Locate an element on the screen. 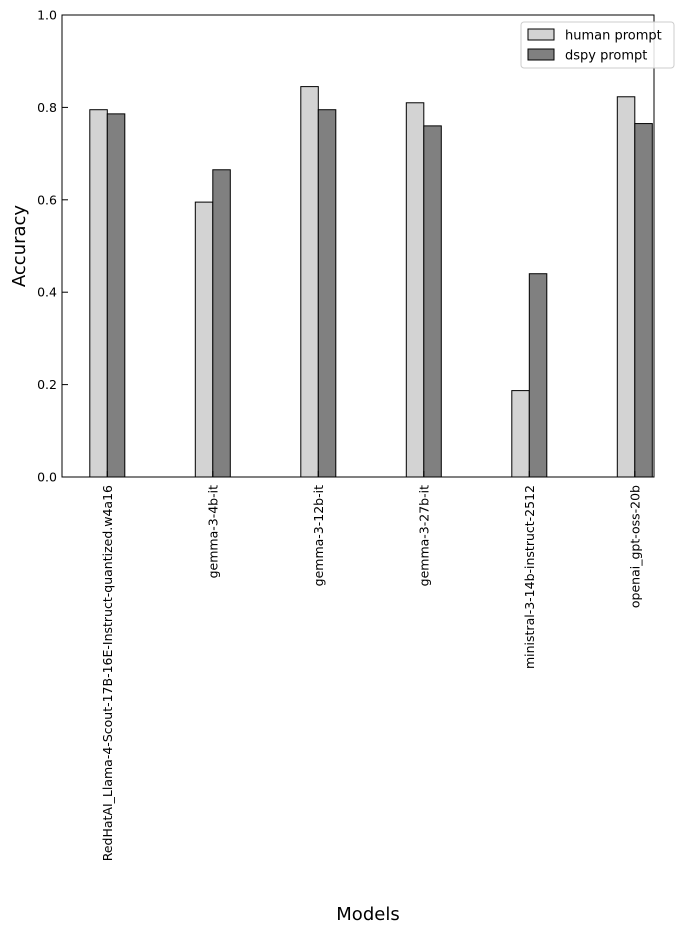 The height and width of the screenshot is (934, 691). legend-label-1: dspy prompt is located at coordinates (606, 56).